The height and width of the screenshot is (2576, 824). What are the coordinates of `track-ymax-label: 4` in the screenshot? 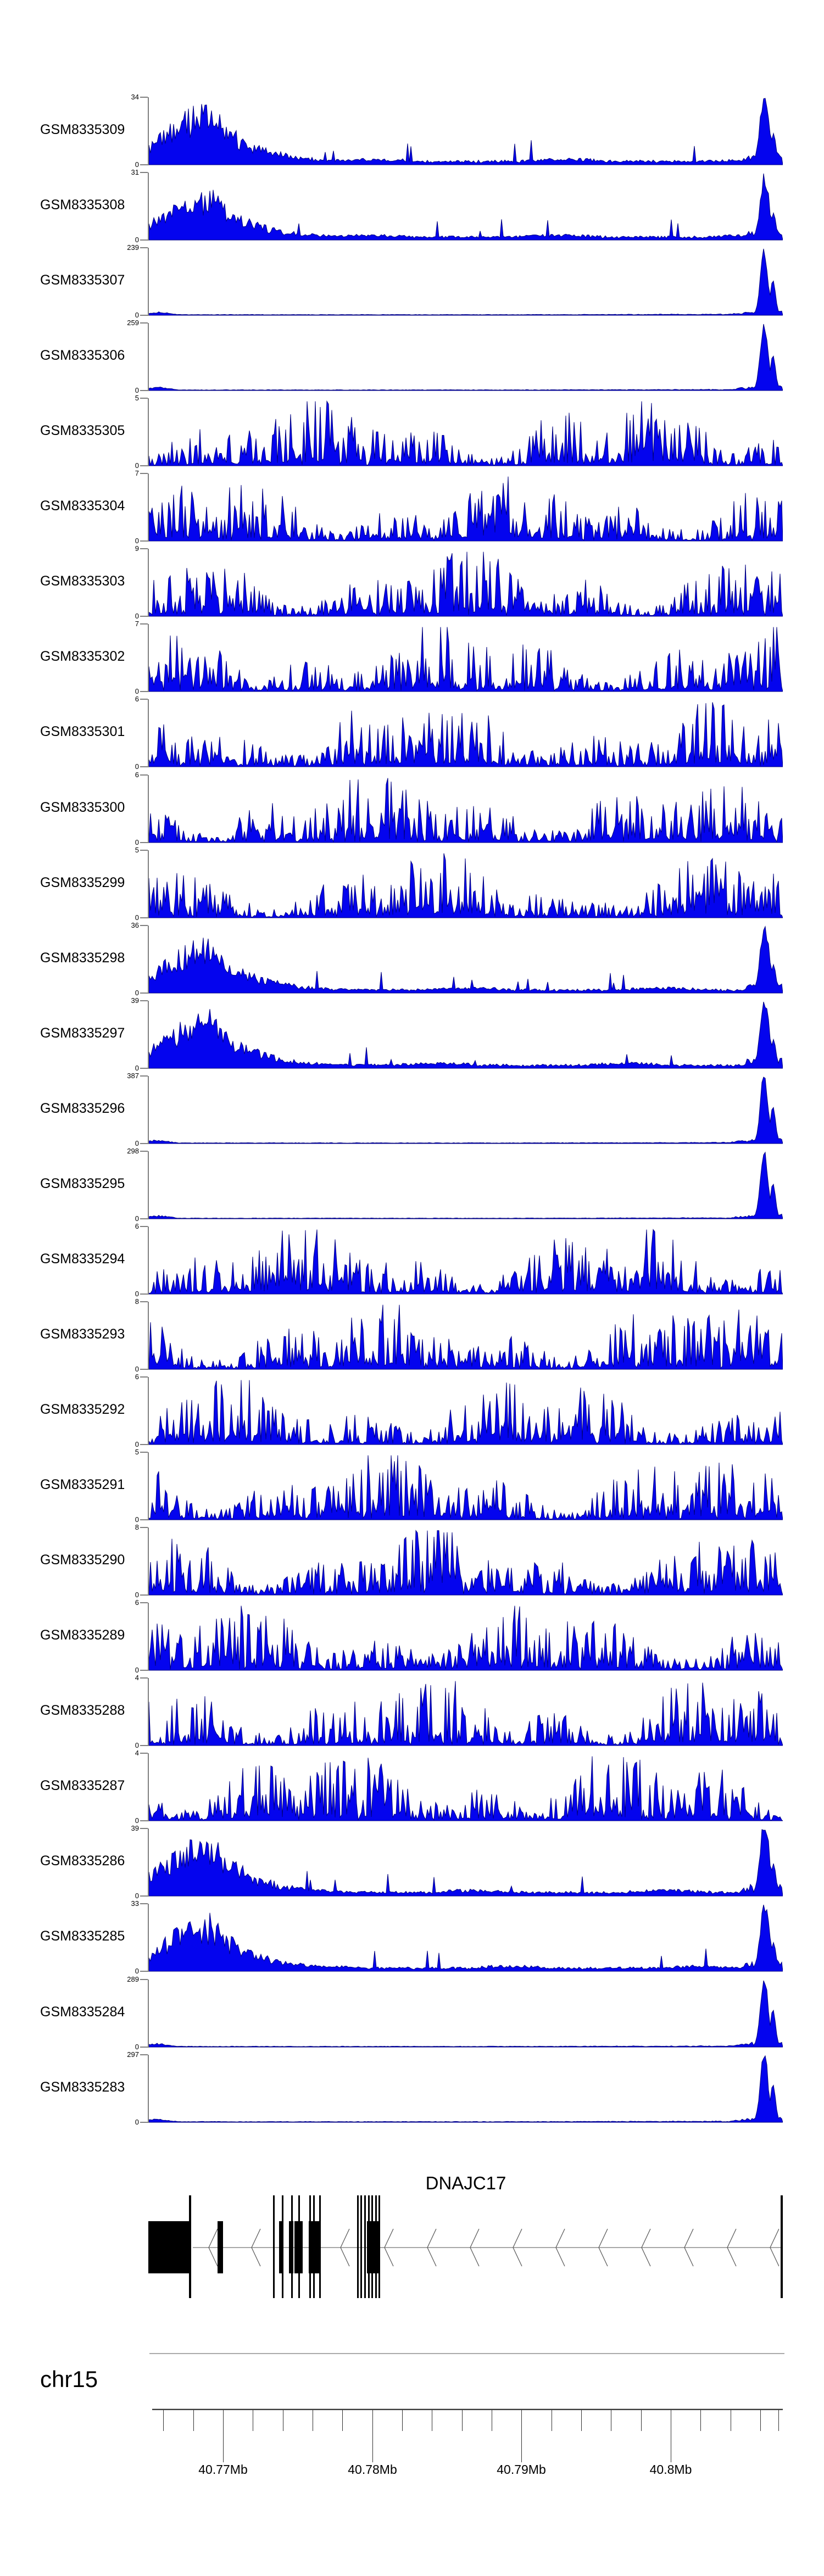 It's located at (137, 1753).